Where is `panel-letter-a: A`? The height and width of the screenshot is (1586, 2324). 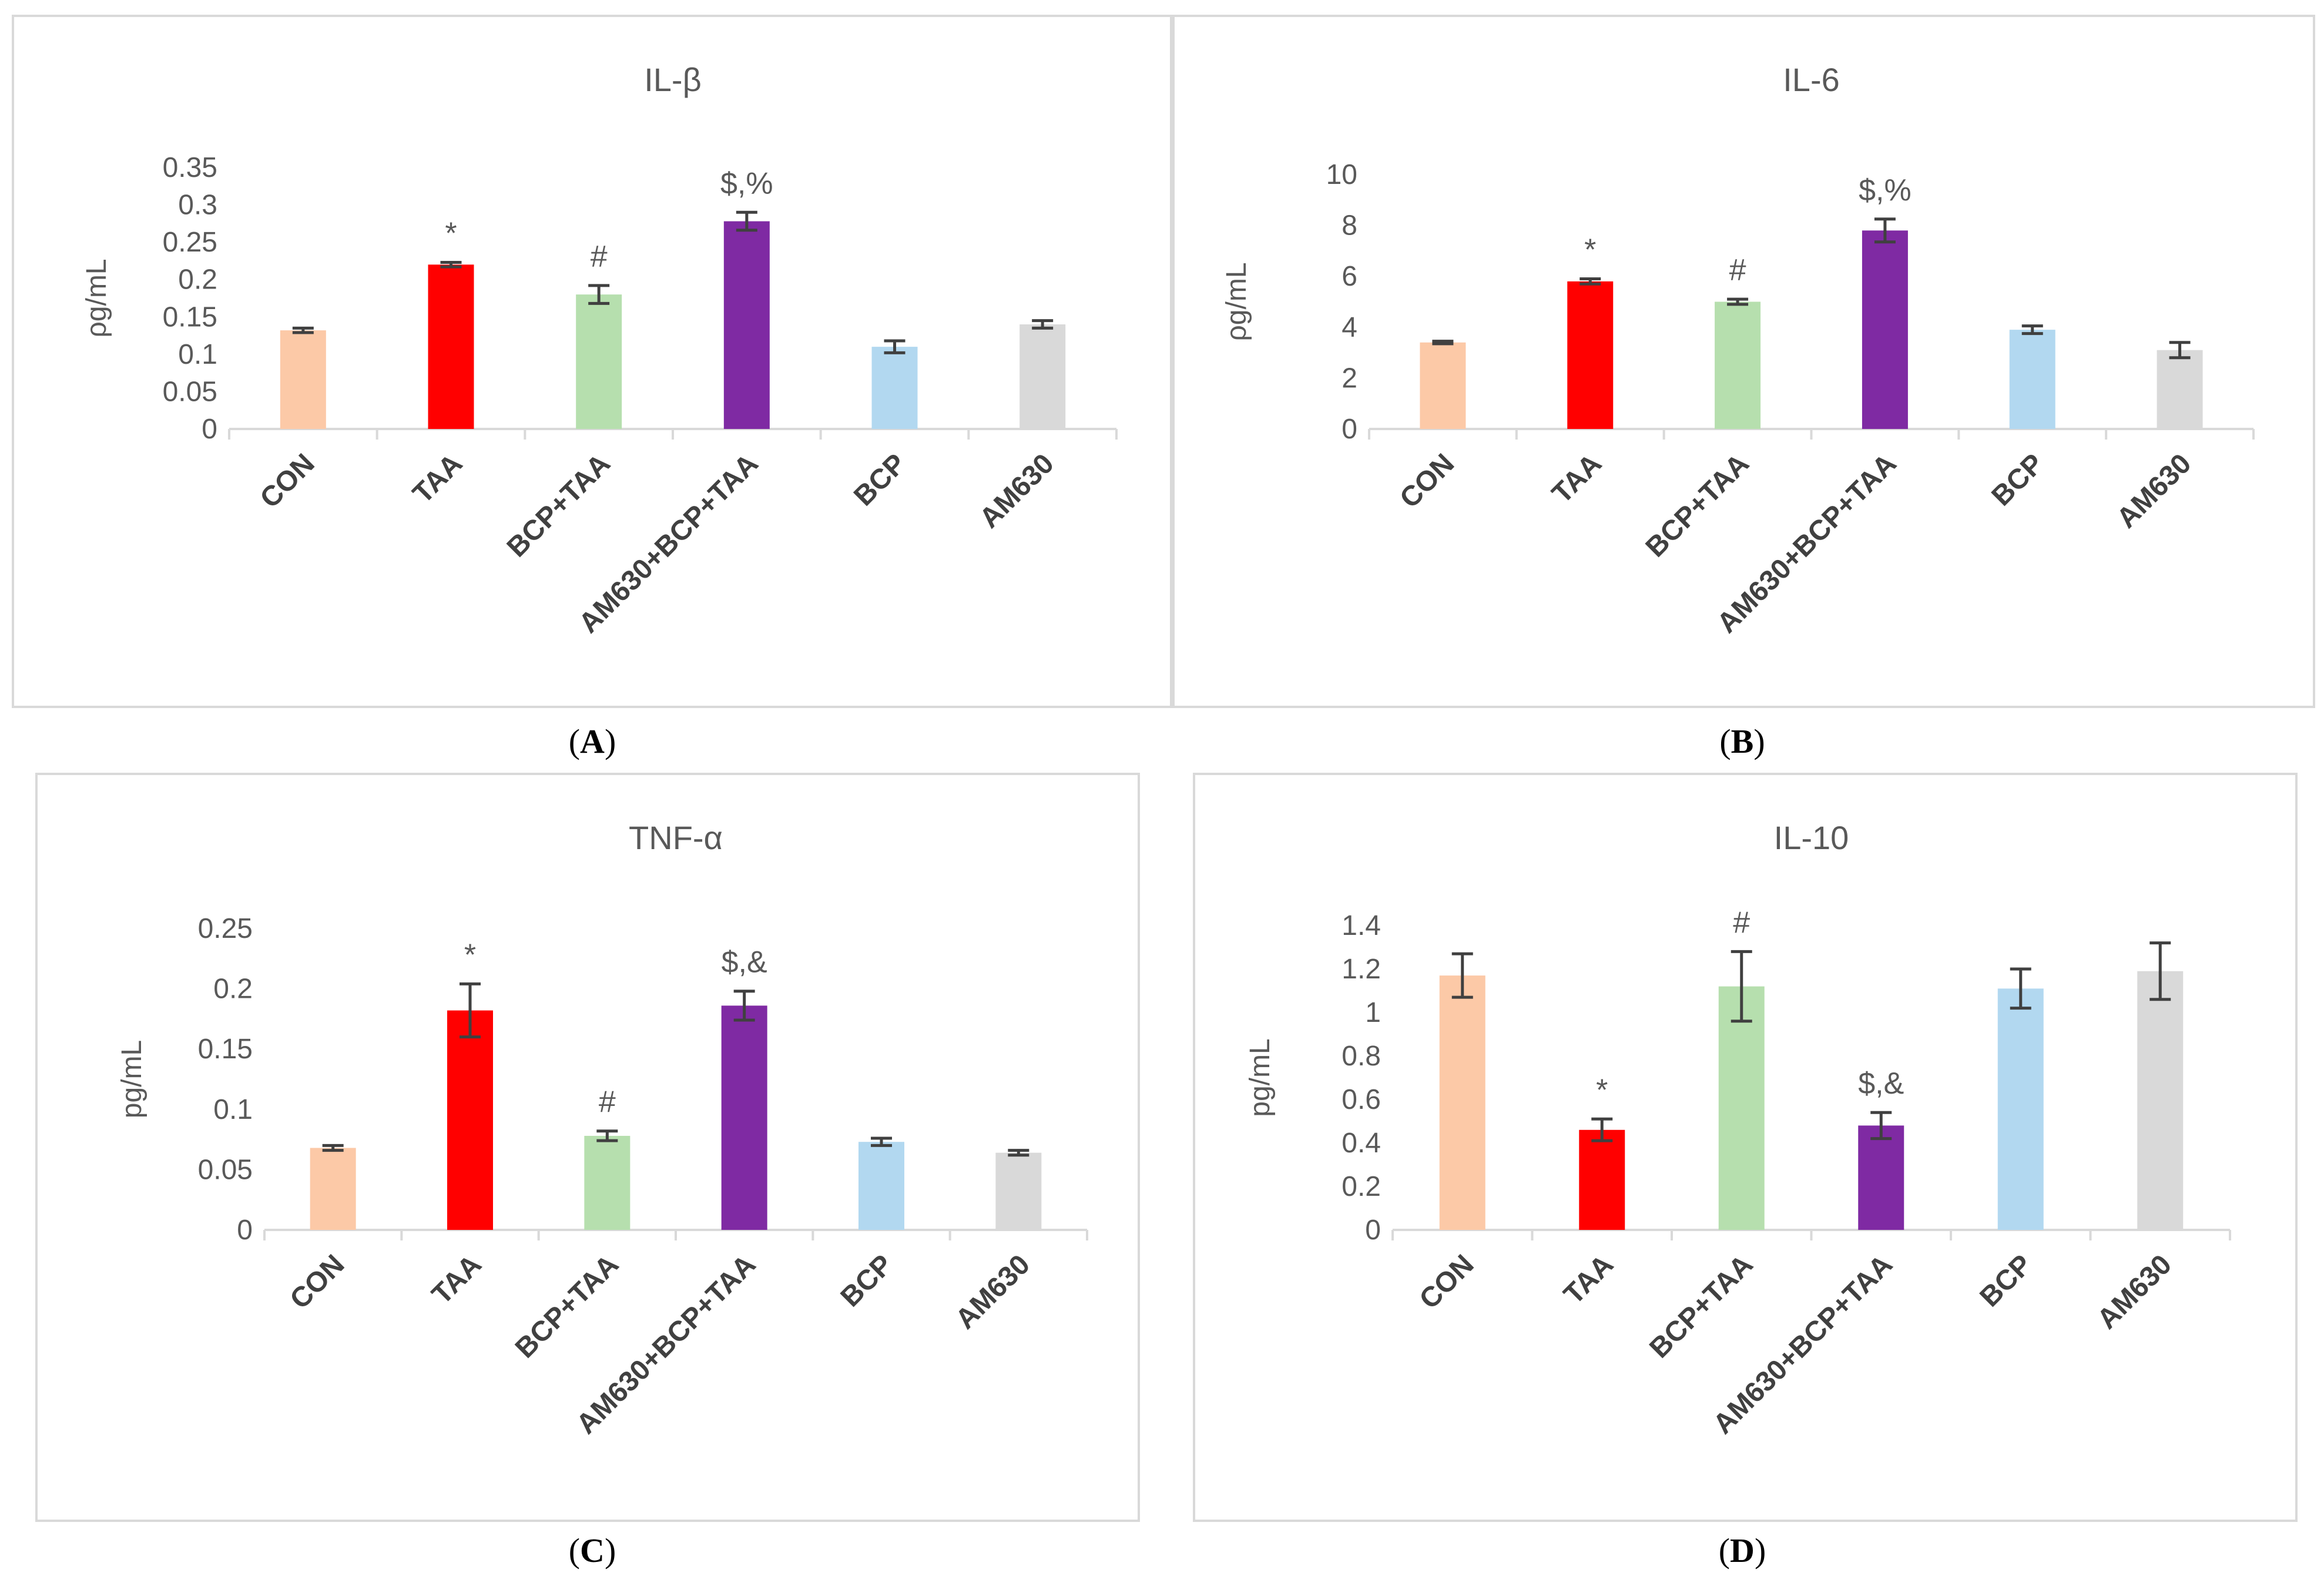 panel-letter-a: A is located at coordinates (593, 741).